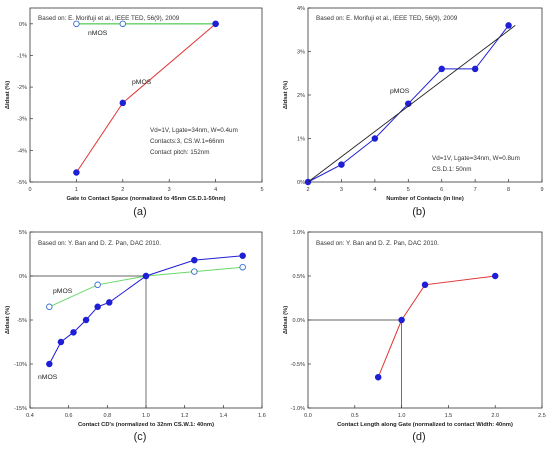 This screenshot has height=450, width=550. What do you see at coordinates (408, 190) in the screenshot?
I see `x-tick-label: 5` at bounding box center [408, 190].